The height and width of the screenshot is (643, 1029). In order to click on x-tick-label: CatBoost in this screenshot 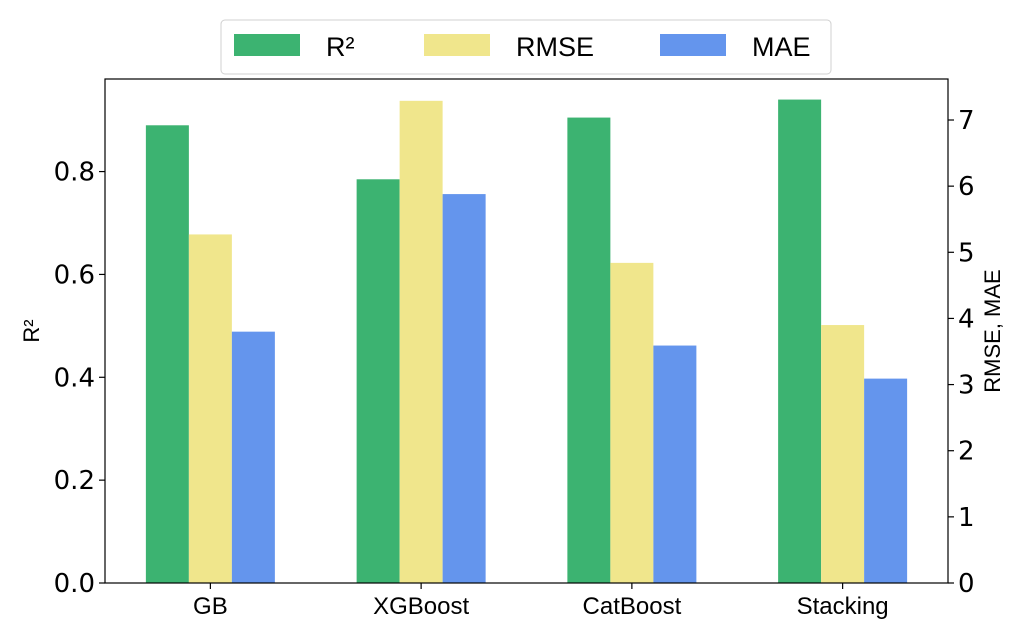, I will do `click(632, 606)`.